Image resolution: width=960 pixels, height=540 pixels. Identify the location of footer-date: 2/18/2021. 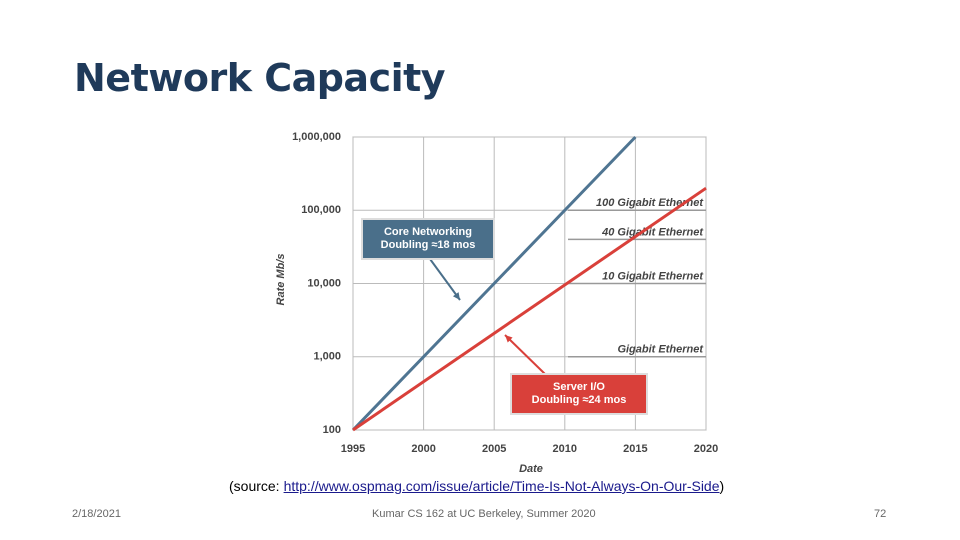
(96, 514).